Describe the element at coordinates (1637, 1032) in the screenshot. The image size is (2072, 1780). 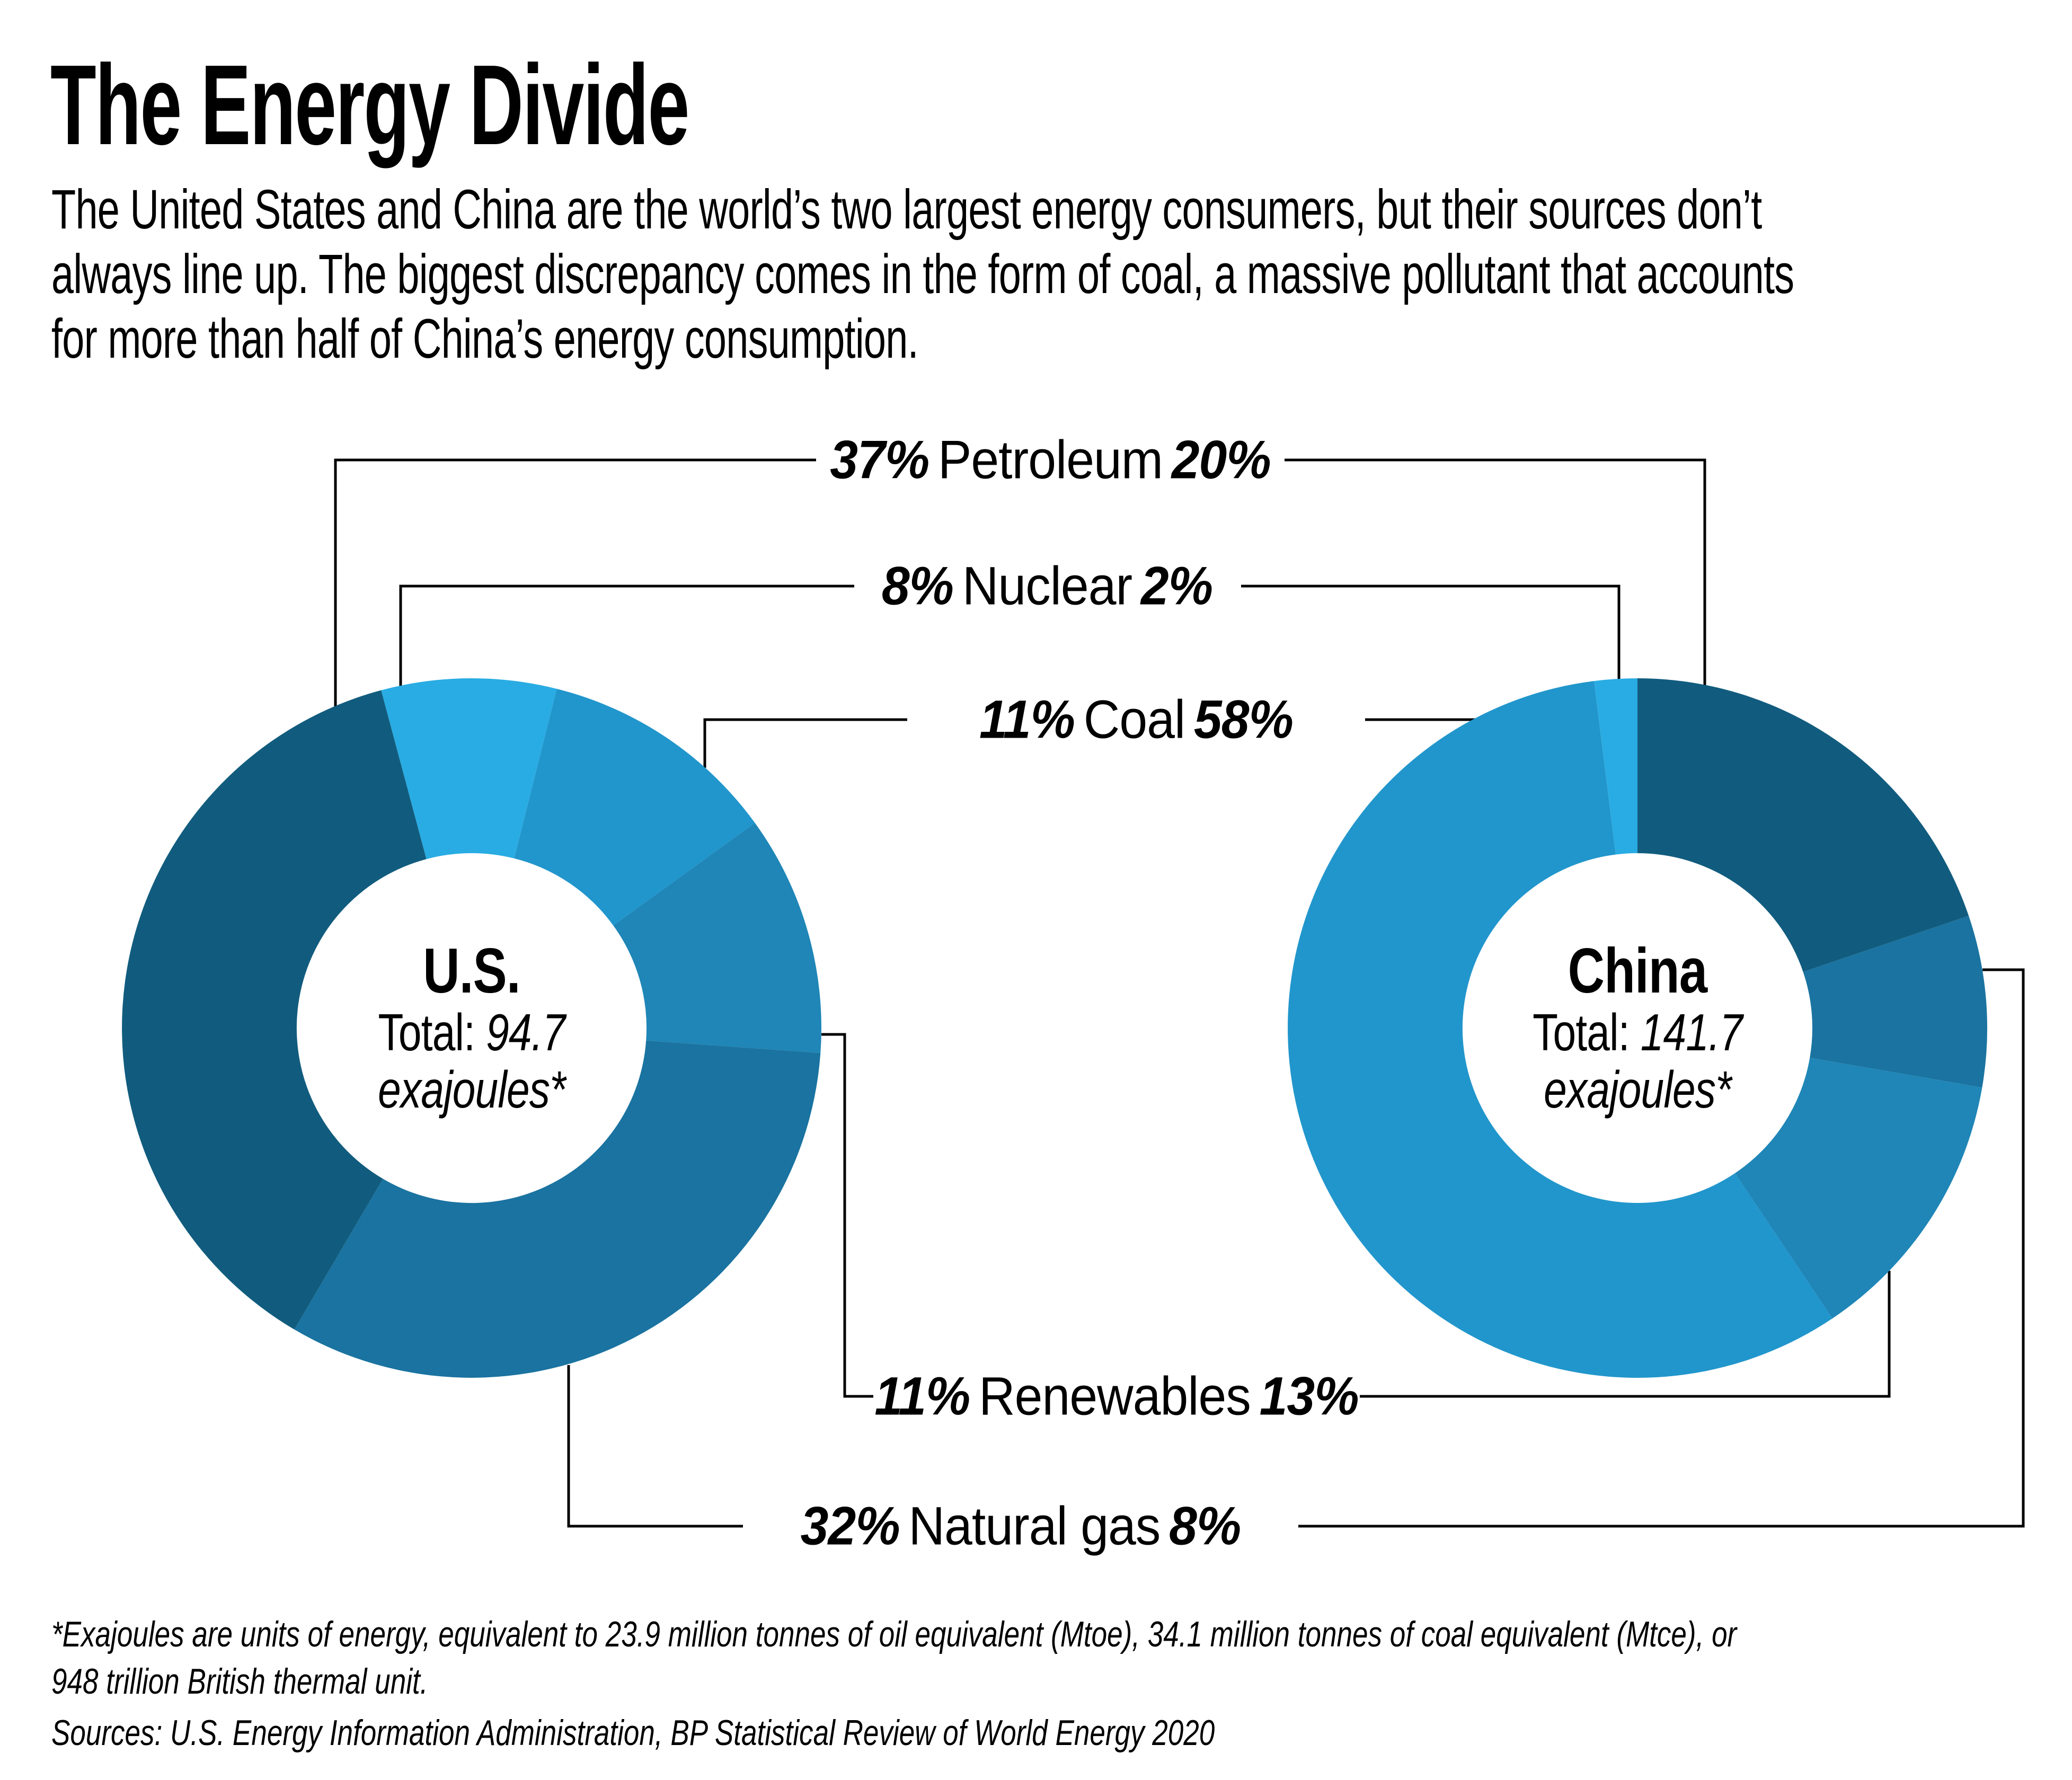
I see `china-total: Total: 141.7` at that location.